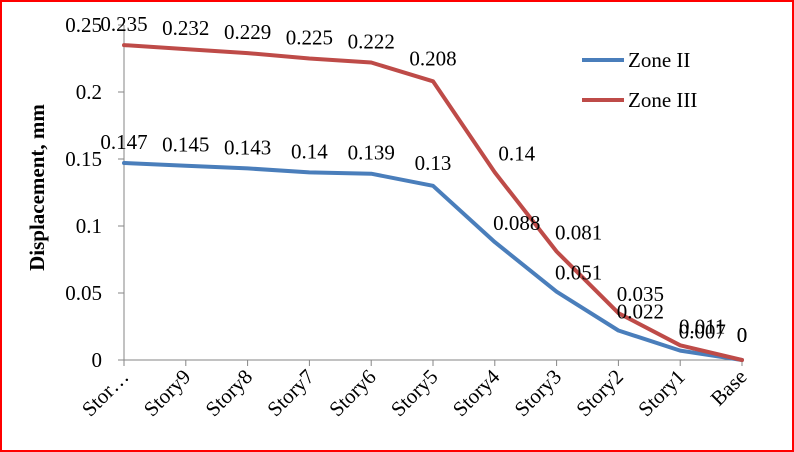 Image resolution: width=794 pixels, height=452 pixels. What do you see at coordinates (538, 393) in the screenshot?
I see `x-tick-label: Story3` at bounding box center [538, 393].